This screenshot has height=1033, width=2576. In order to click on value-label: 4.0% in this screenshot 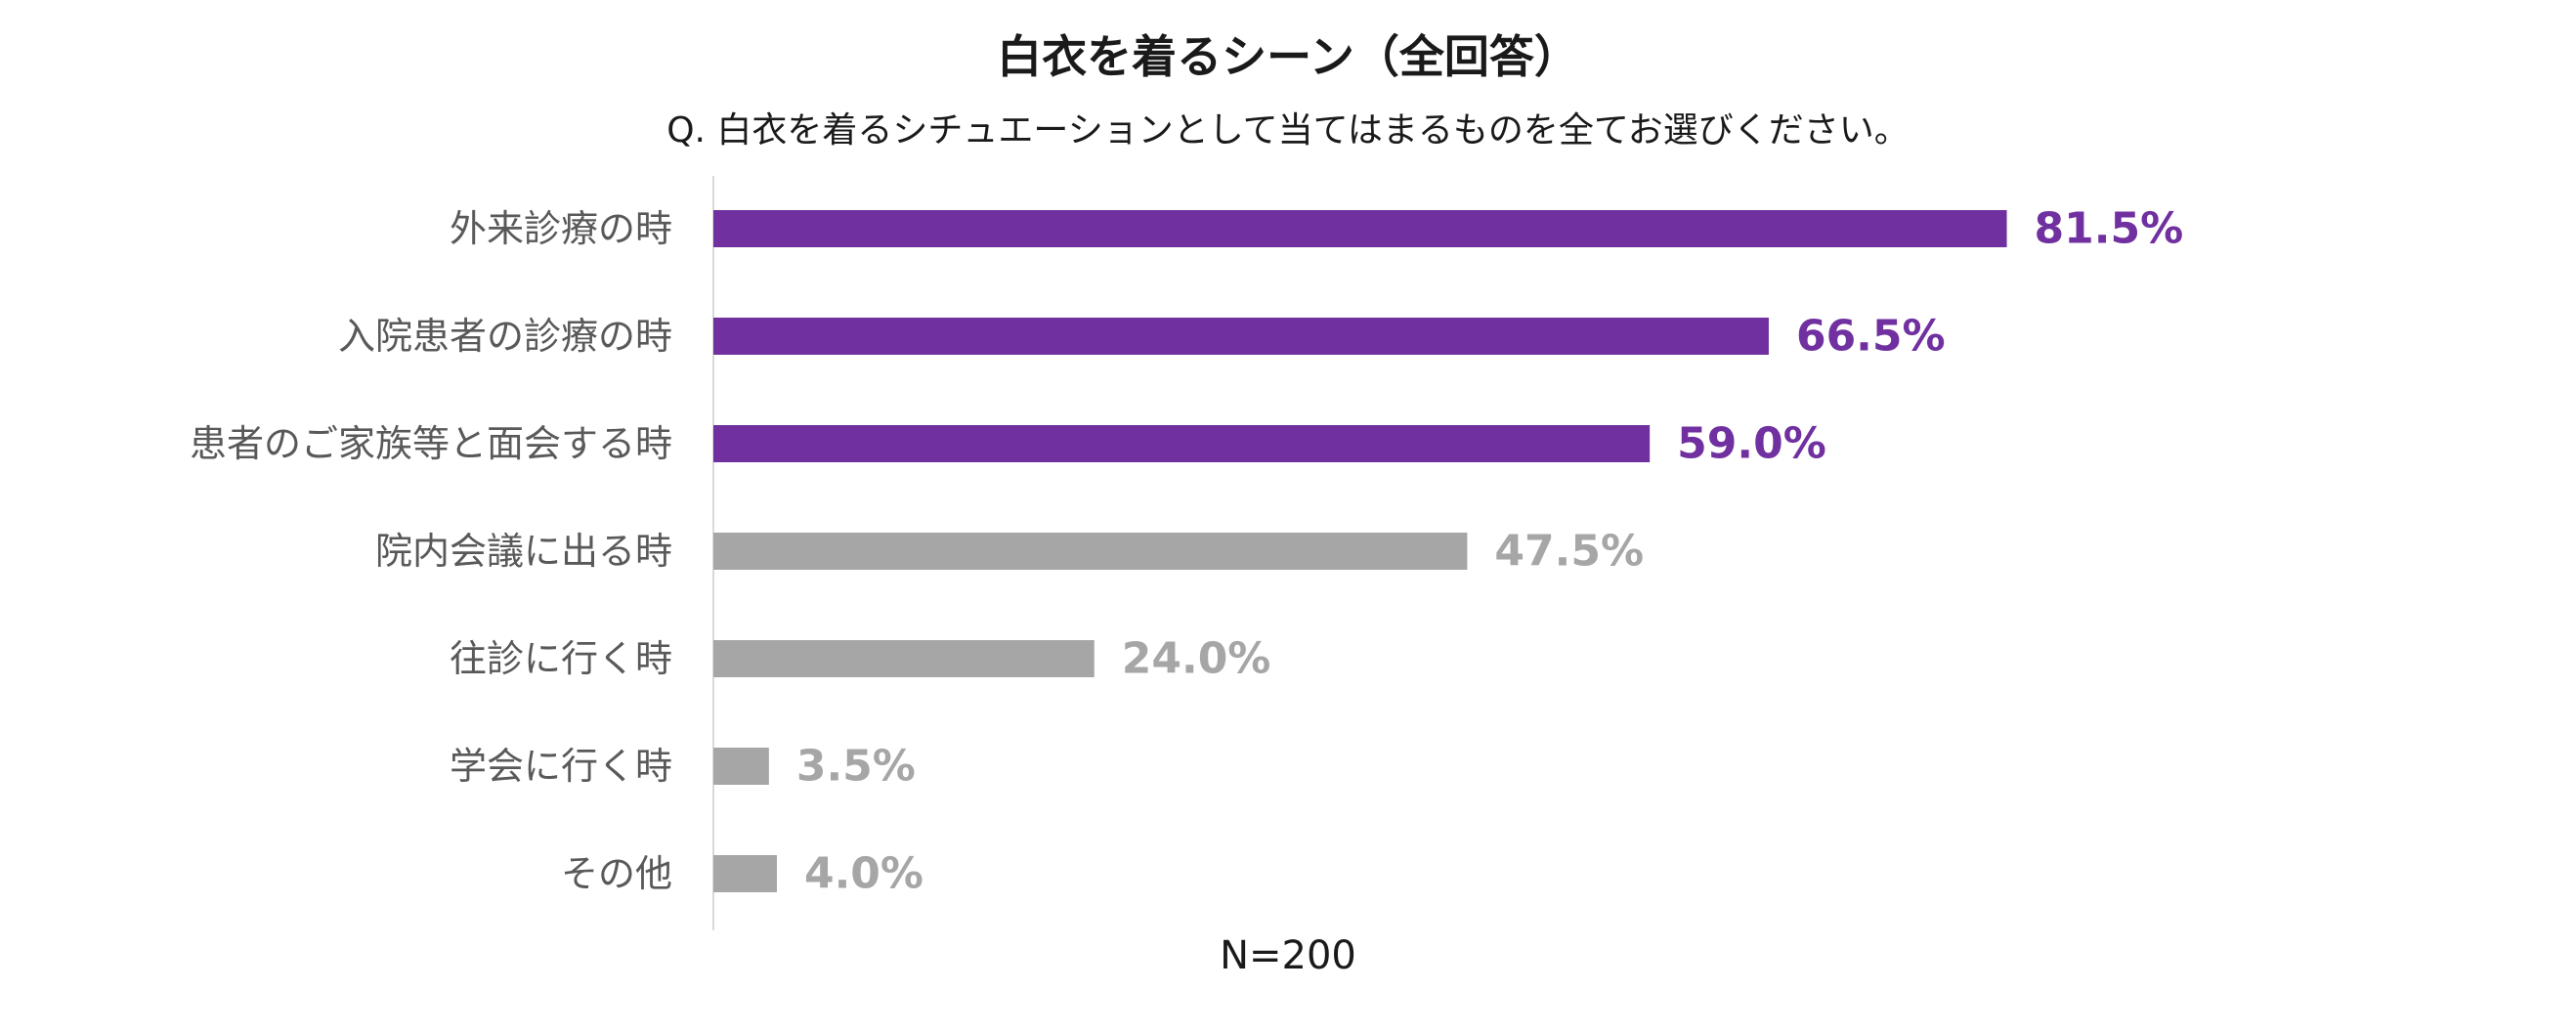, I will do `click(864, 874)`.